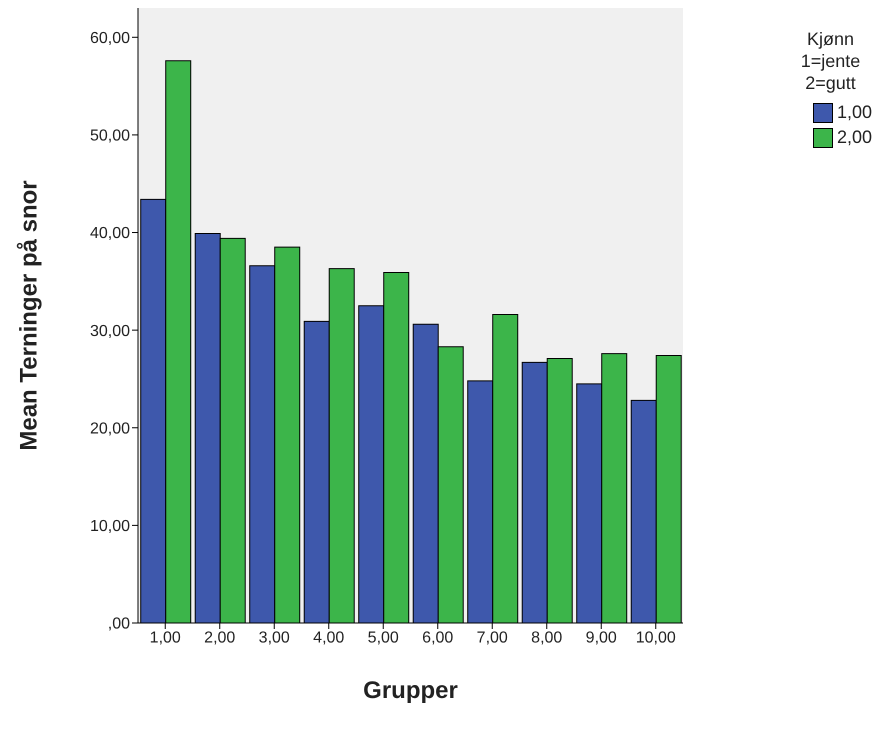 The height and width of the screenshot is (731, 887). I want to click on legend-title: Kjønn 1=jente 2=gutt, so click(831, 61).